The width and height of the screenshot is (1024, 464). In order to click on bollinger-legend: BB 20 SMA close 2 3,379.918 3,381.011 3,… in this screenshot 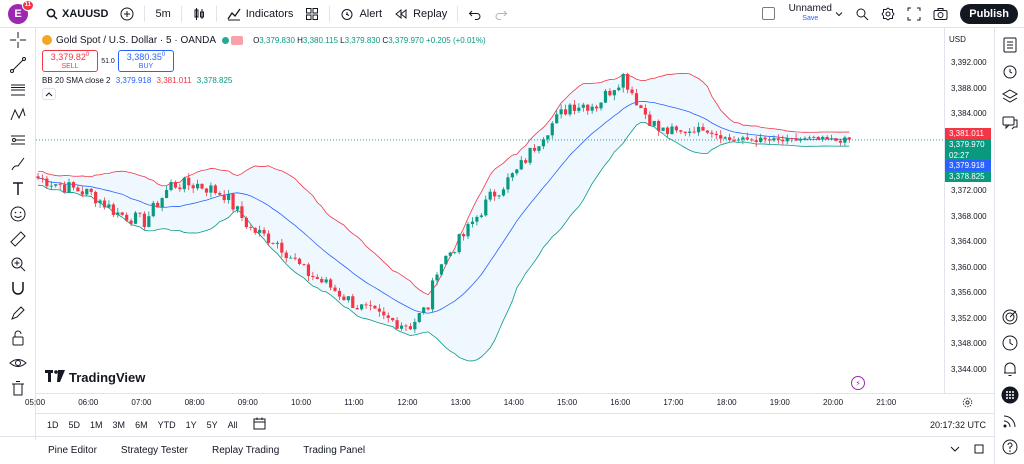, I will do `click(264, 80)`.